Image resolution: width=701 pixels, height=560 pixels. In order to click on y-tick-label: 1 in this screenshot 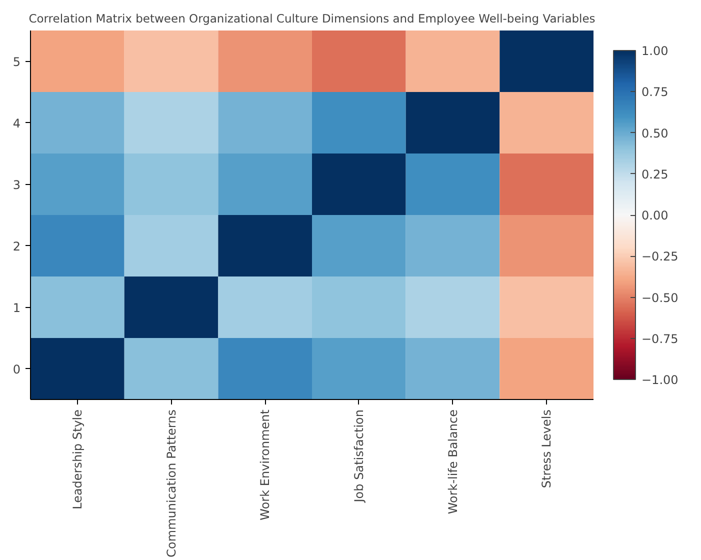, I will do `click(16, 307)`.